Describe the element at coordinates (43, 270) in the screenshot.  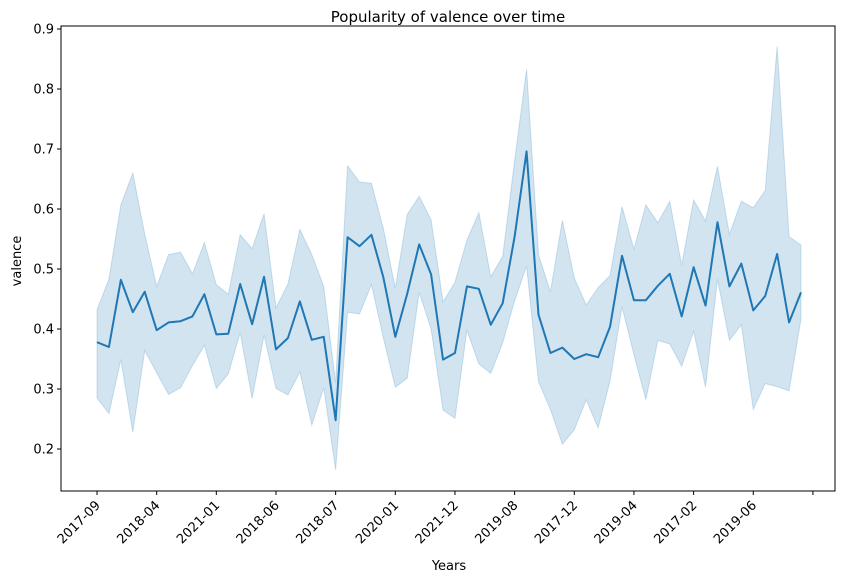
I see `y-tick-label: 0.5` at that location.